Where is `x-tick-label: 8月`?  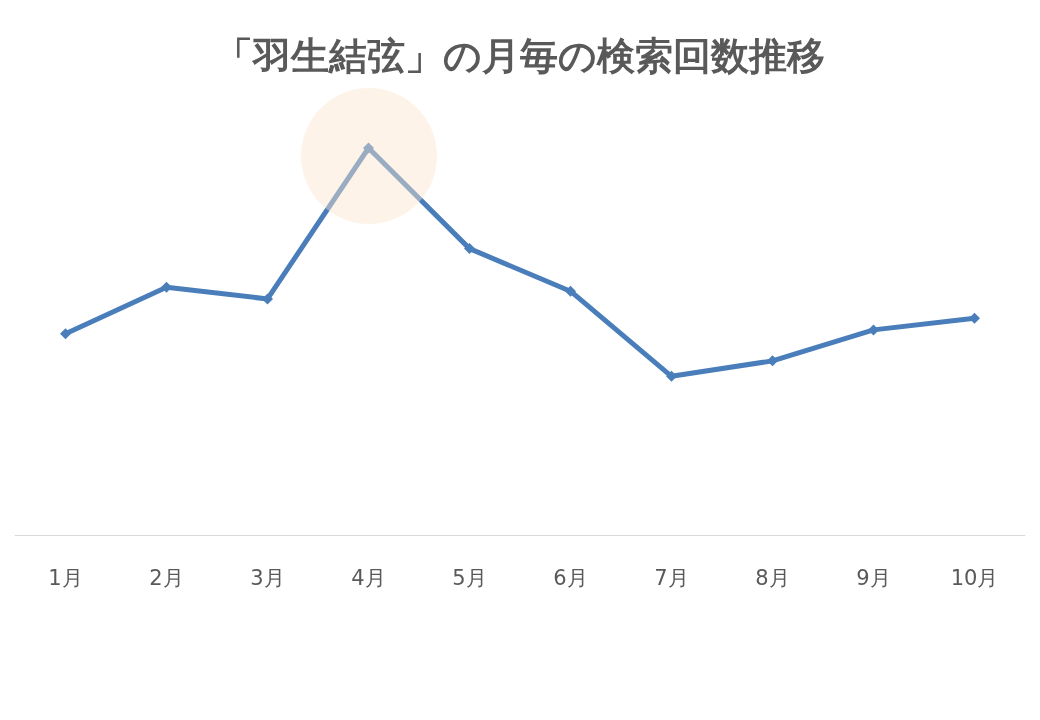
x-tick-label: 8月 is located at coordinates (772, 577).